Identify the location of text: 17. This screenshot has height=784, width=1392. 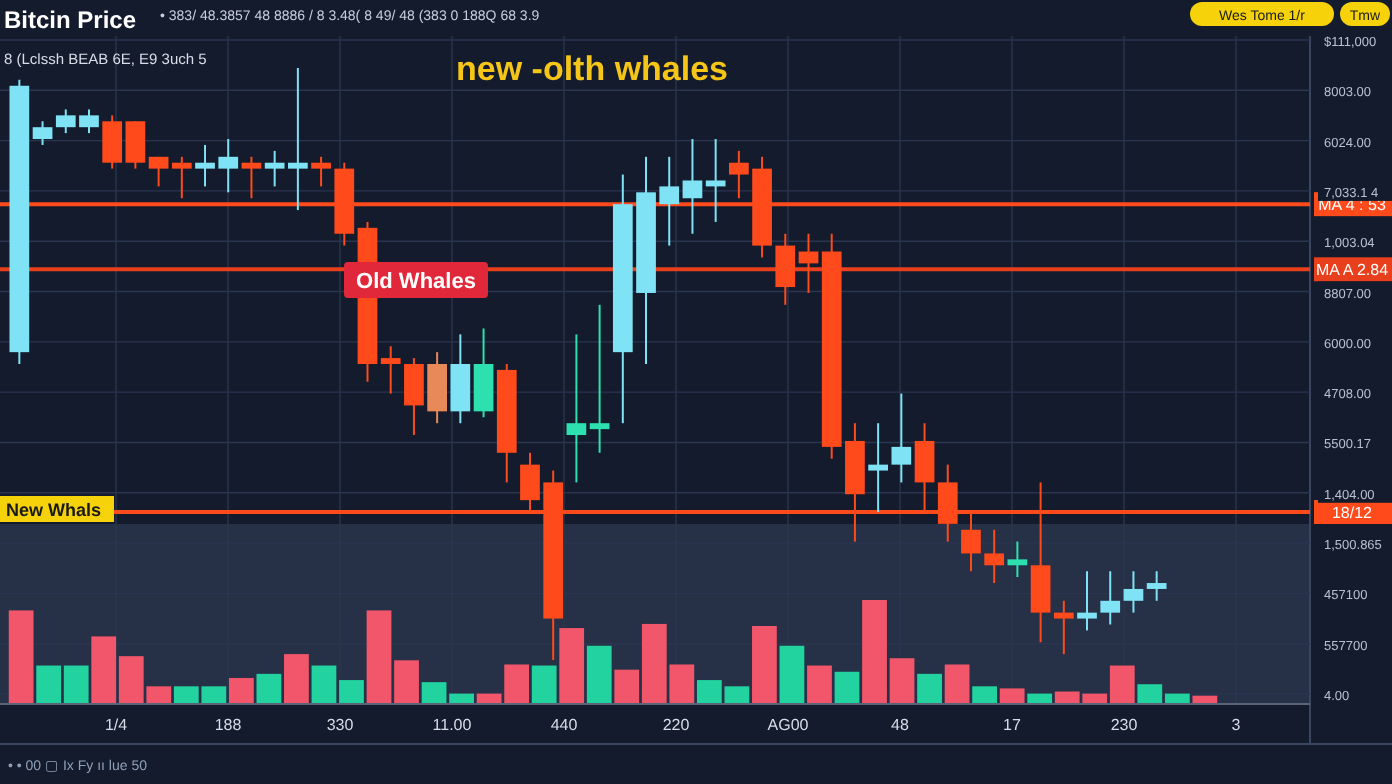
(1012, 725).